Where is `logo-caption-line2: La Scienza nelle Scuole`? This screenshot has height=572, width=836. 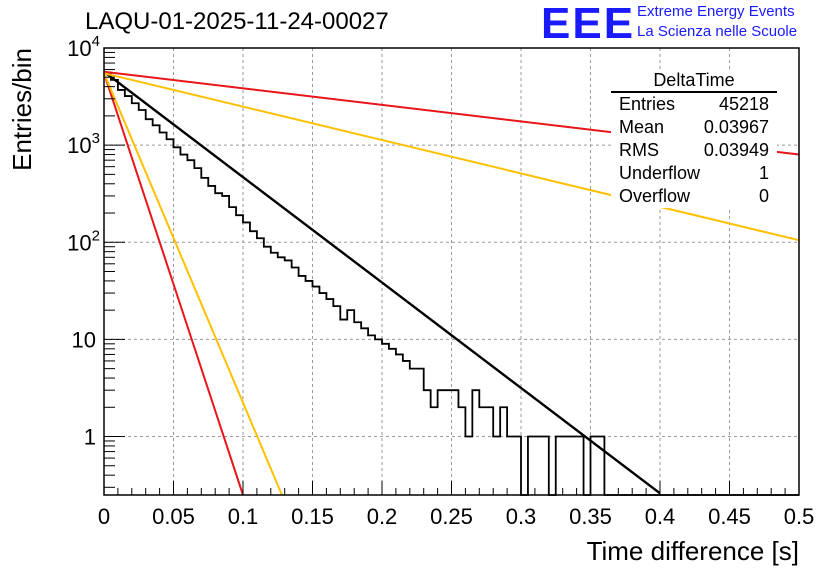 logo-caption-line2: La Scienza nelle Scuole is located at coordinates (717, 31).